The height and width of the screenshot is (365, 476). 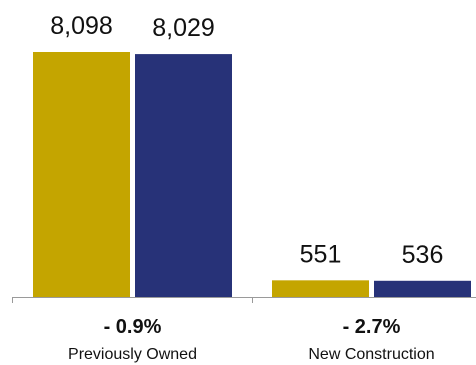 What do you see at coordinates (244, 300) in the screenshot?
I see `x-axis` at bounding box center [244, 300].